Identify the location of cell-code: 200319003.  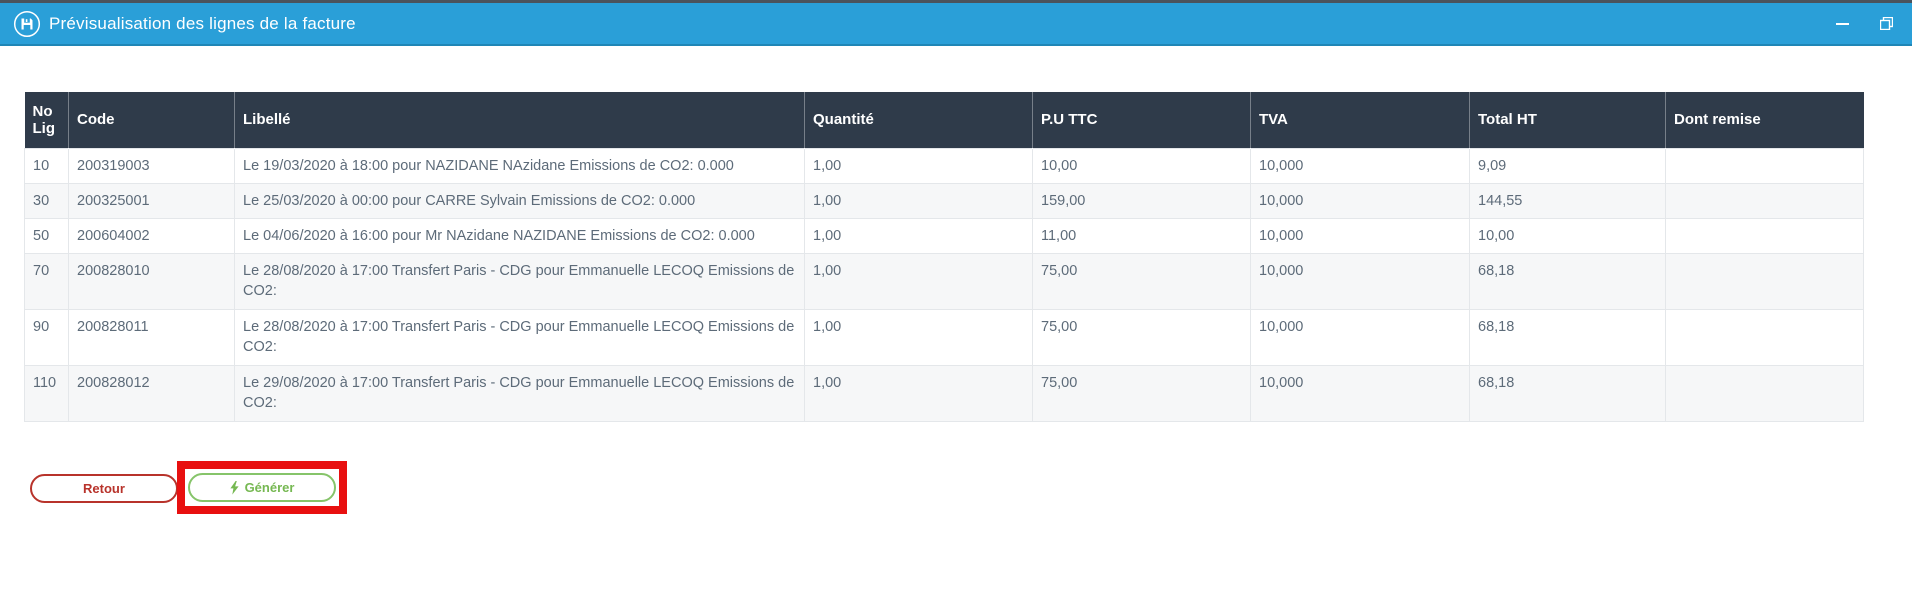
(151, 165).